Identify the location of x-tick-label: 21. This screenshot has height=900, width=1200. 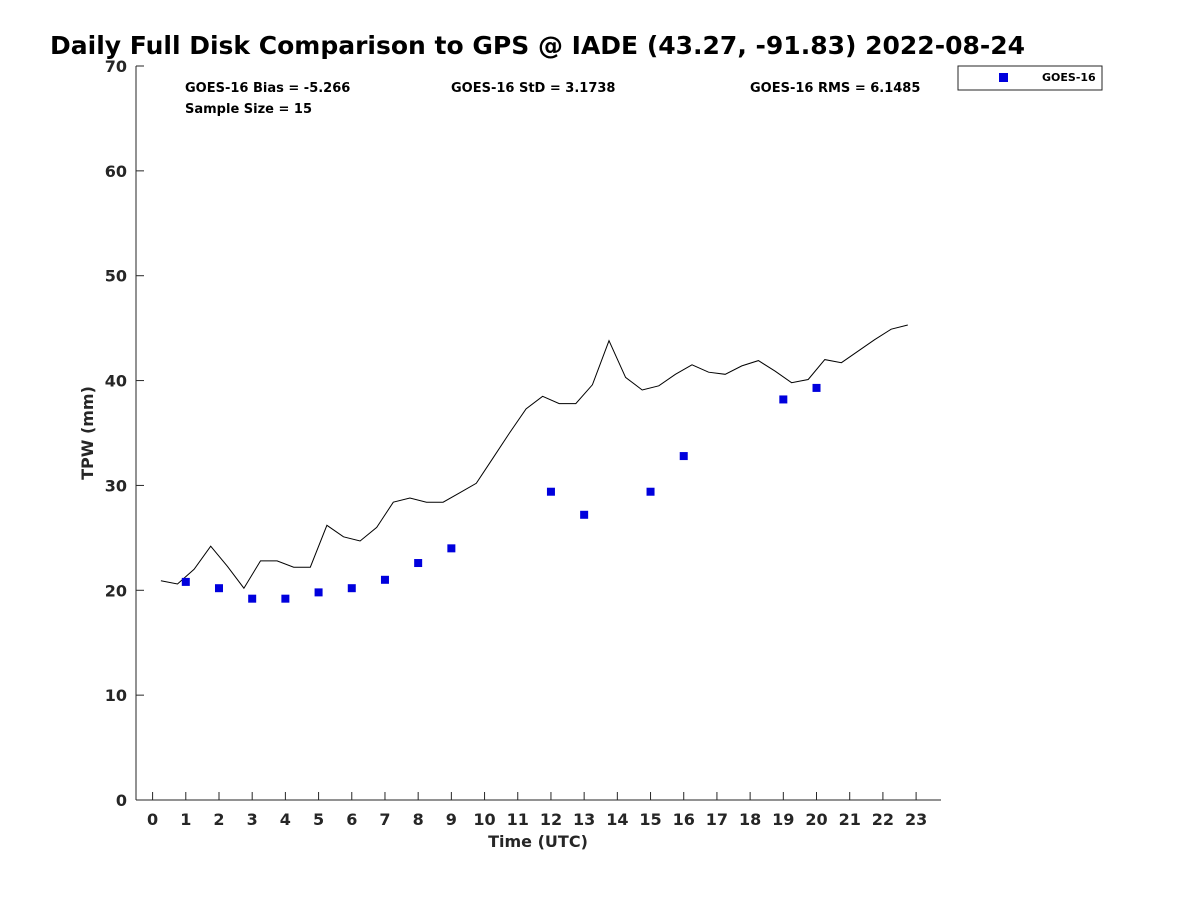
(850, 819).